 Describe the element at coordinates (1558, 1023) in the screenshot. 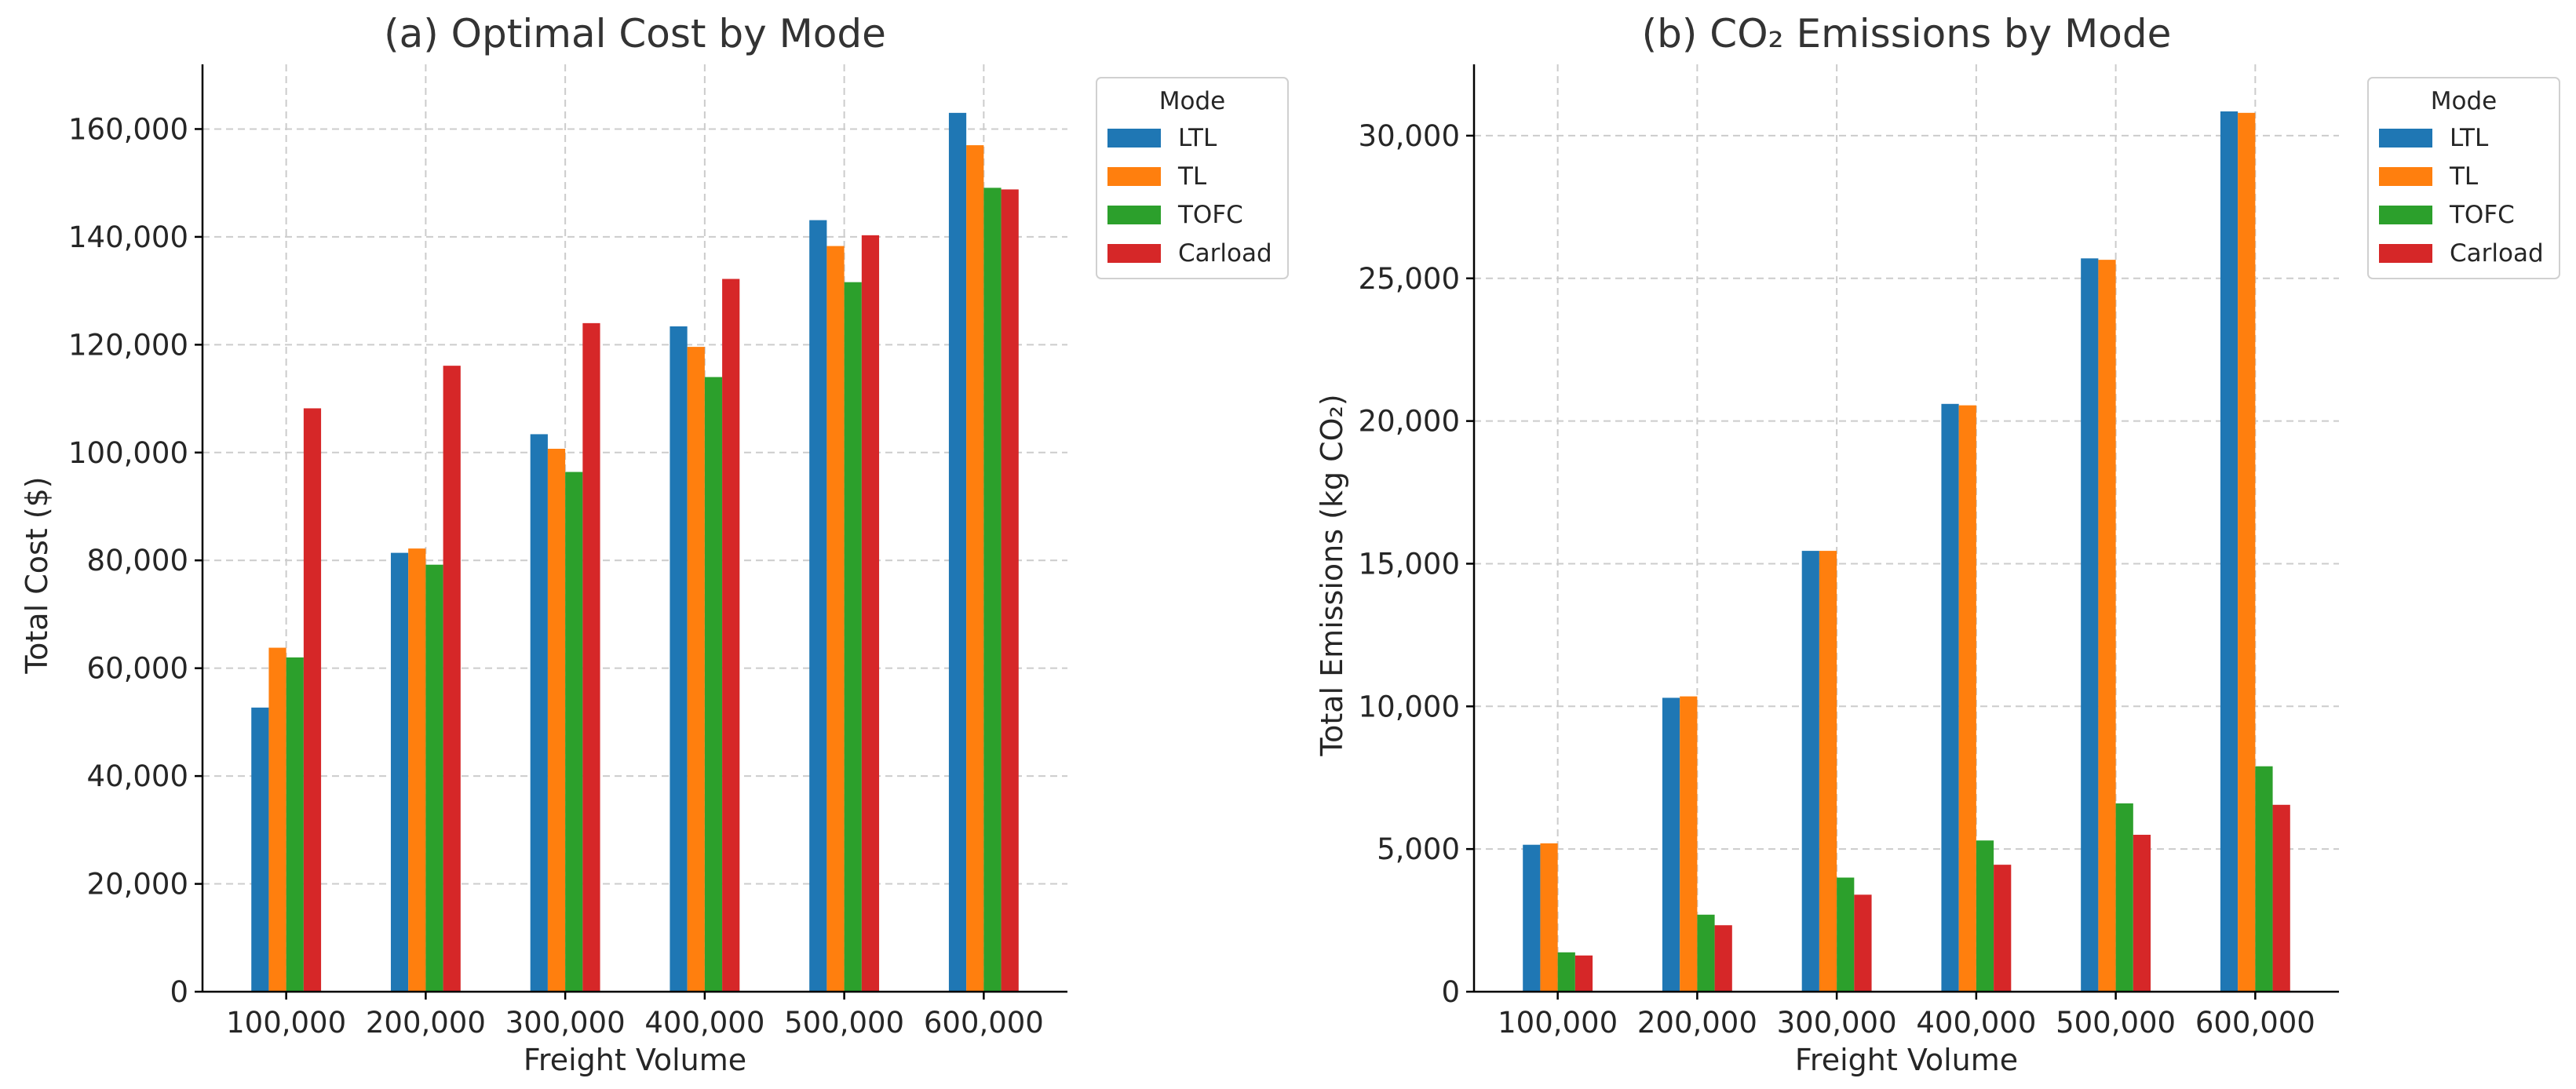

I see `emissions-x-tick-label: 100,000` at that location.